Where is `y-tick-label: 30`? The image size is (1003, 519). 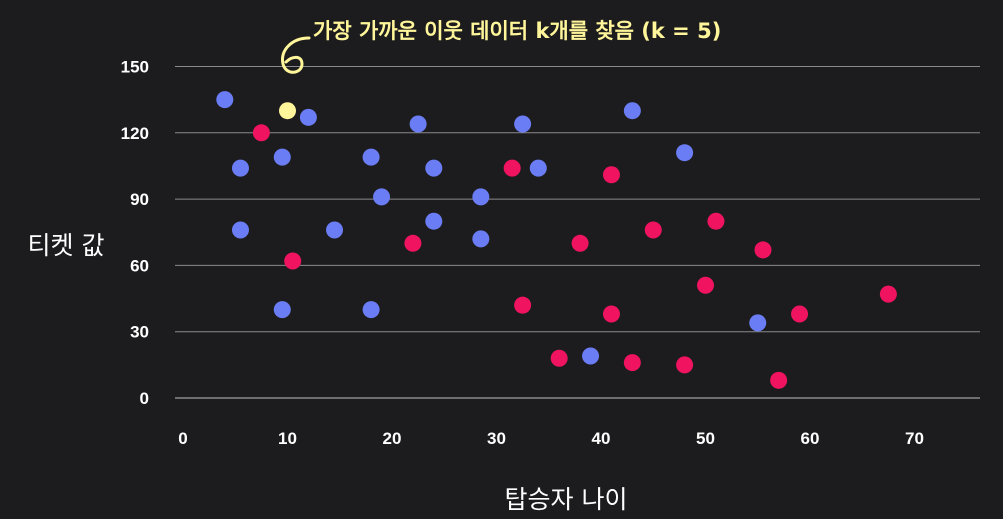
y-tick-label: 30 is located at coordinates (139, 332).